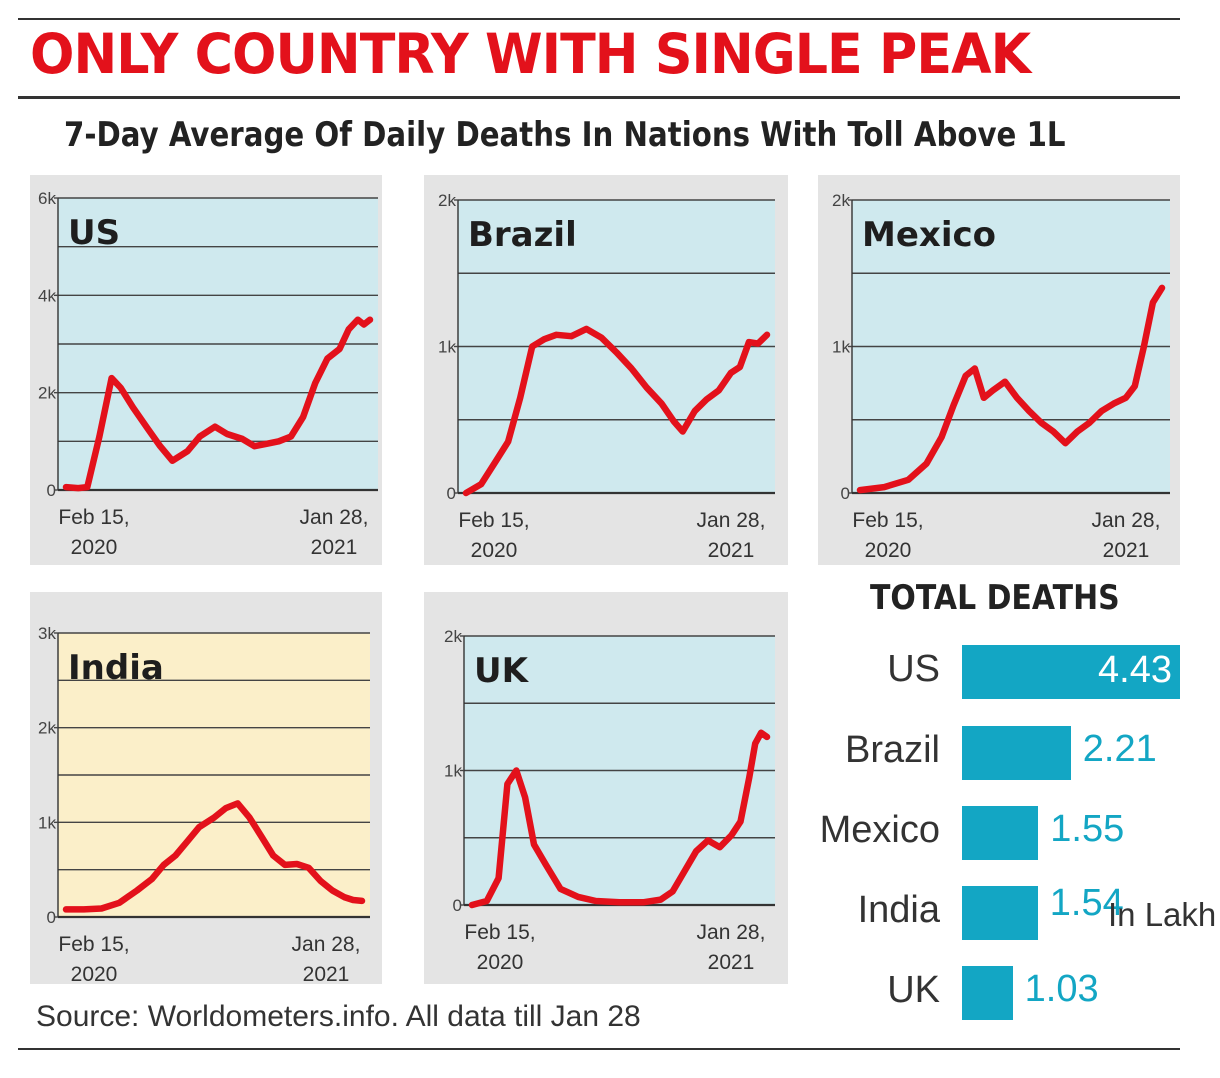  I want to click on chart-panel-brazil: 0 1k 2k Brazil Feb 15, 2020 Jan 28, 2021, so click(606, 370).